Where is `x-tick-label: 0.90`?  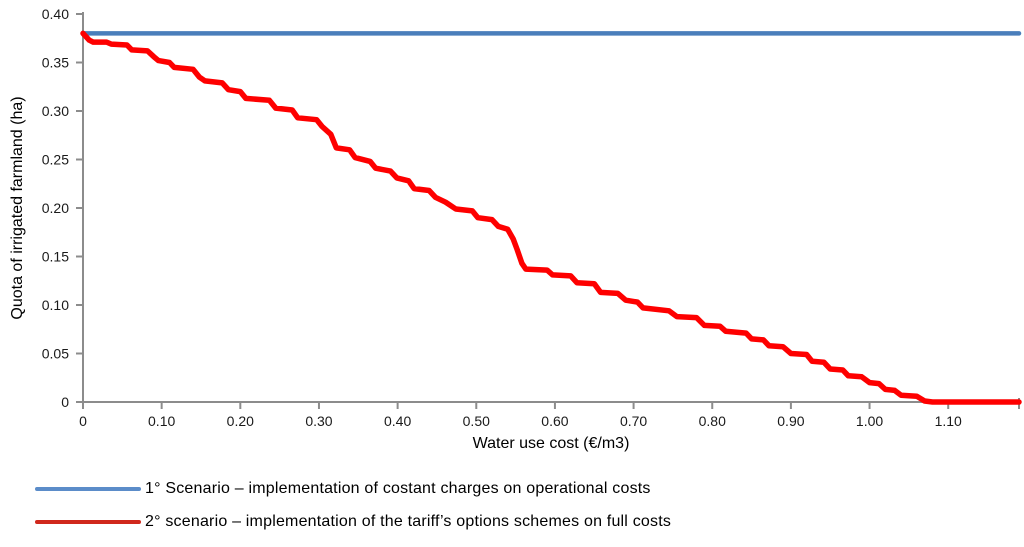
x-tick-label: 0.90 is located at coordinates (790, 421).